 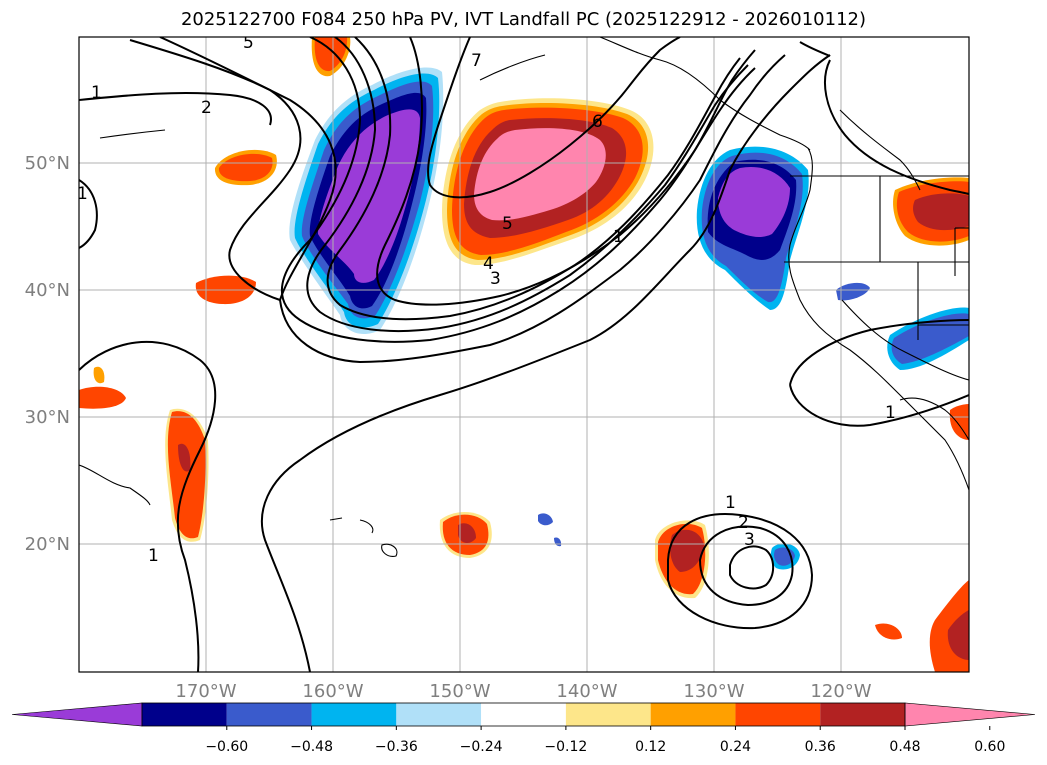 I want to click on contour-label: 6, so click(x=597, y=122).